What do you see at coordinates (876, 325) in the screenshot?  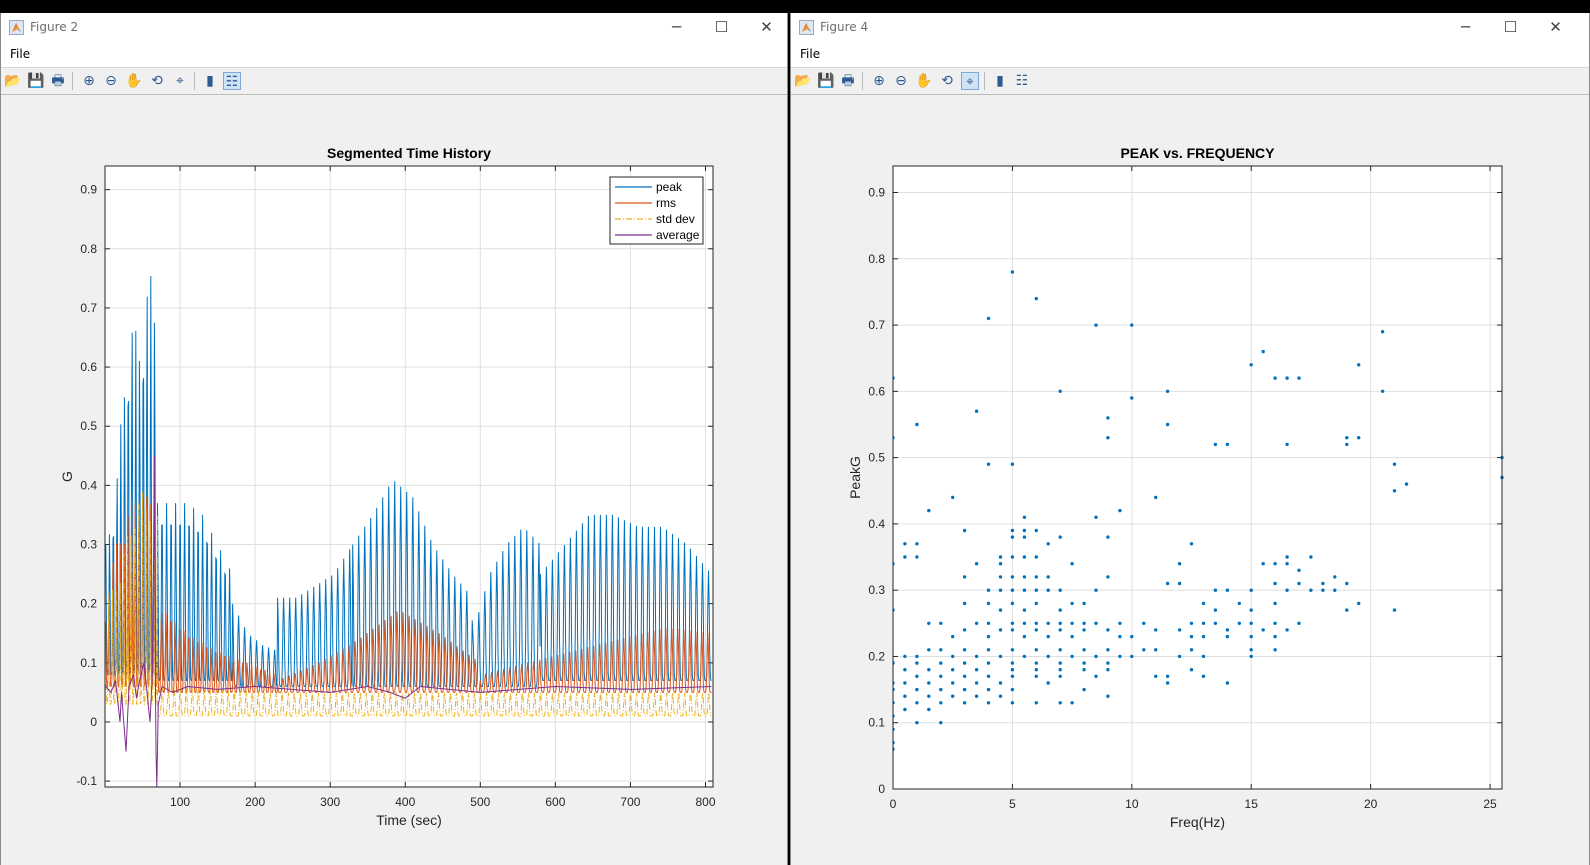 I see `y-tick-label: 0.7` at bounding box center [876, 325].